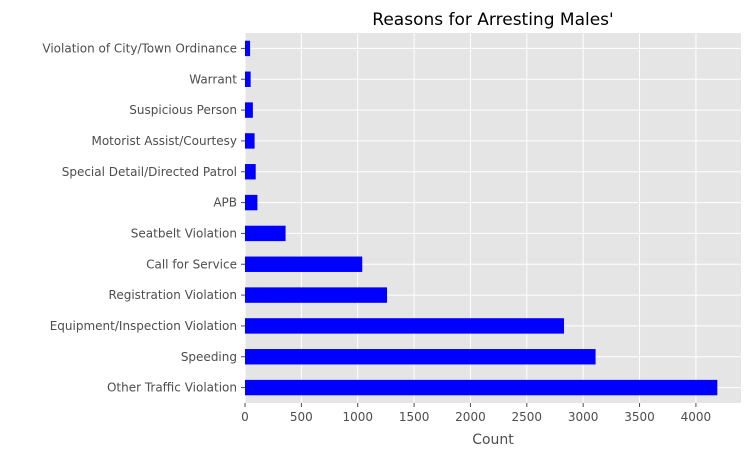 The image size is (751, 457). I want to click on category-label: Equipment/Inspection Violation, so click(143, 326).